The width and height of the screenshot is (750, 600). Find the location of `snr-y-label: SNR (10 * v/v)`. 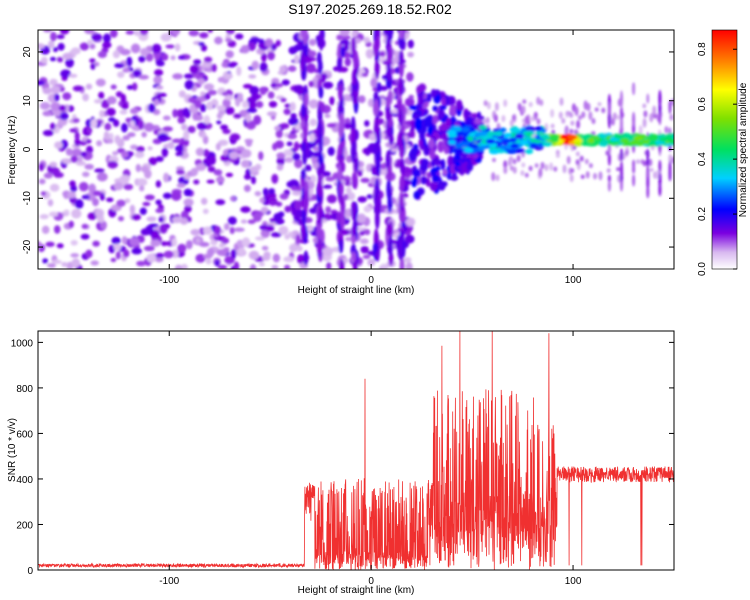

snr-y-label: SNR (10 * v/v) is located at coordinates (12, 450).